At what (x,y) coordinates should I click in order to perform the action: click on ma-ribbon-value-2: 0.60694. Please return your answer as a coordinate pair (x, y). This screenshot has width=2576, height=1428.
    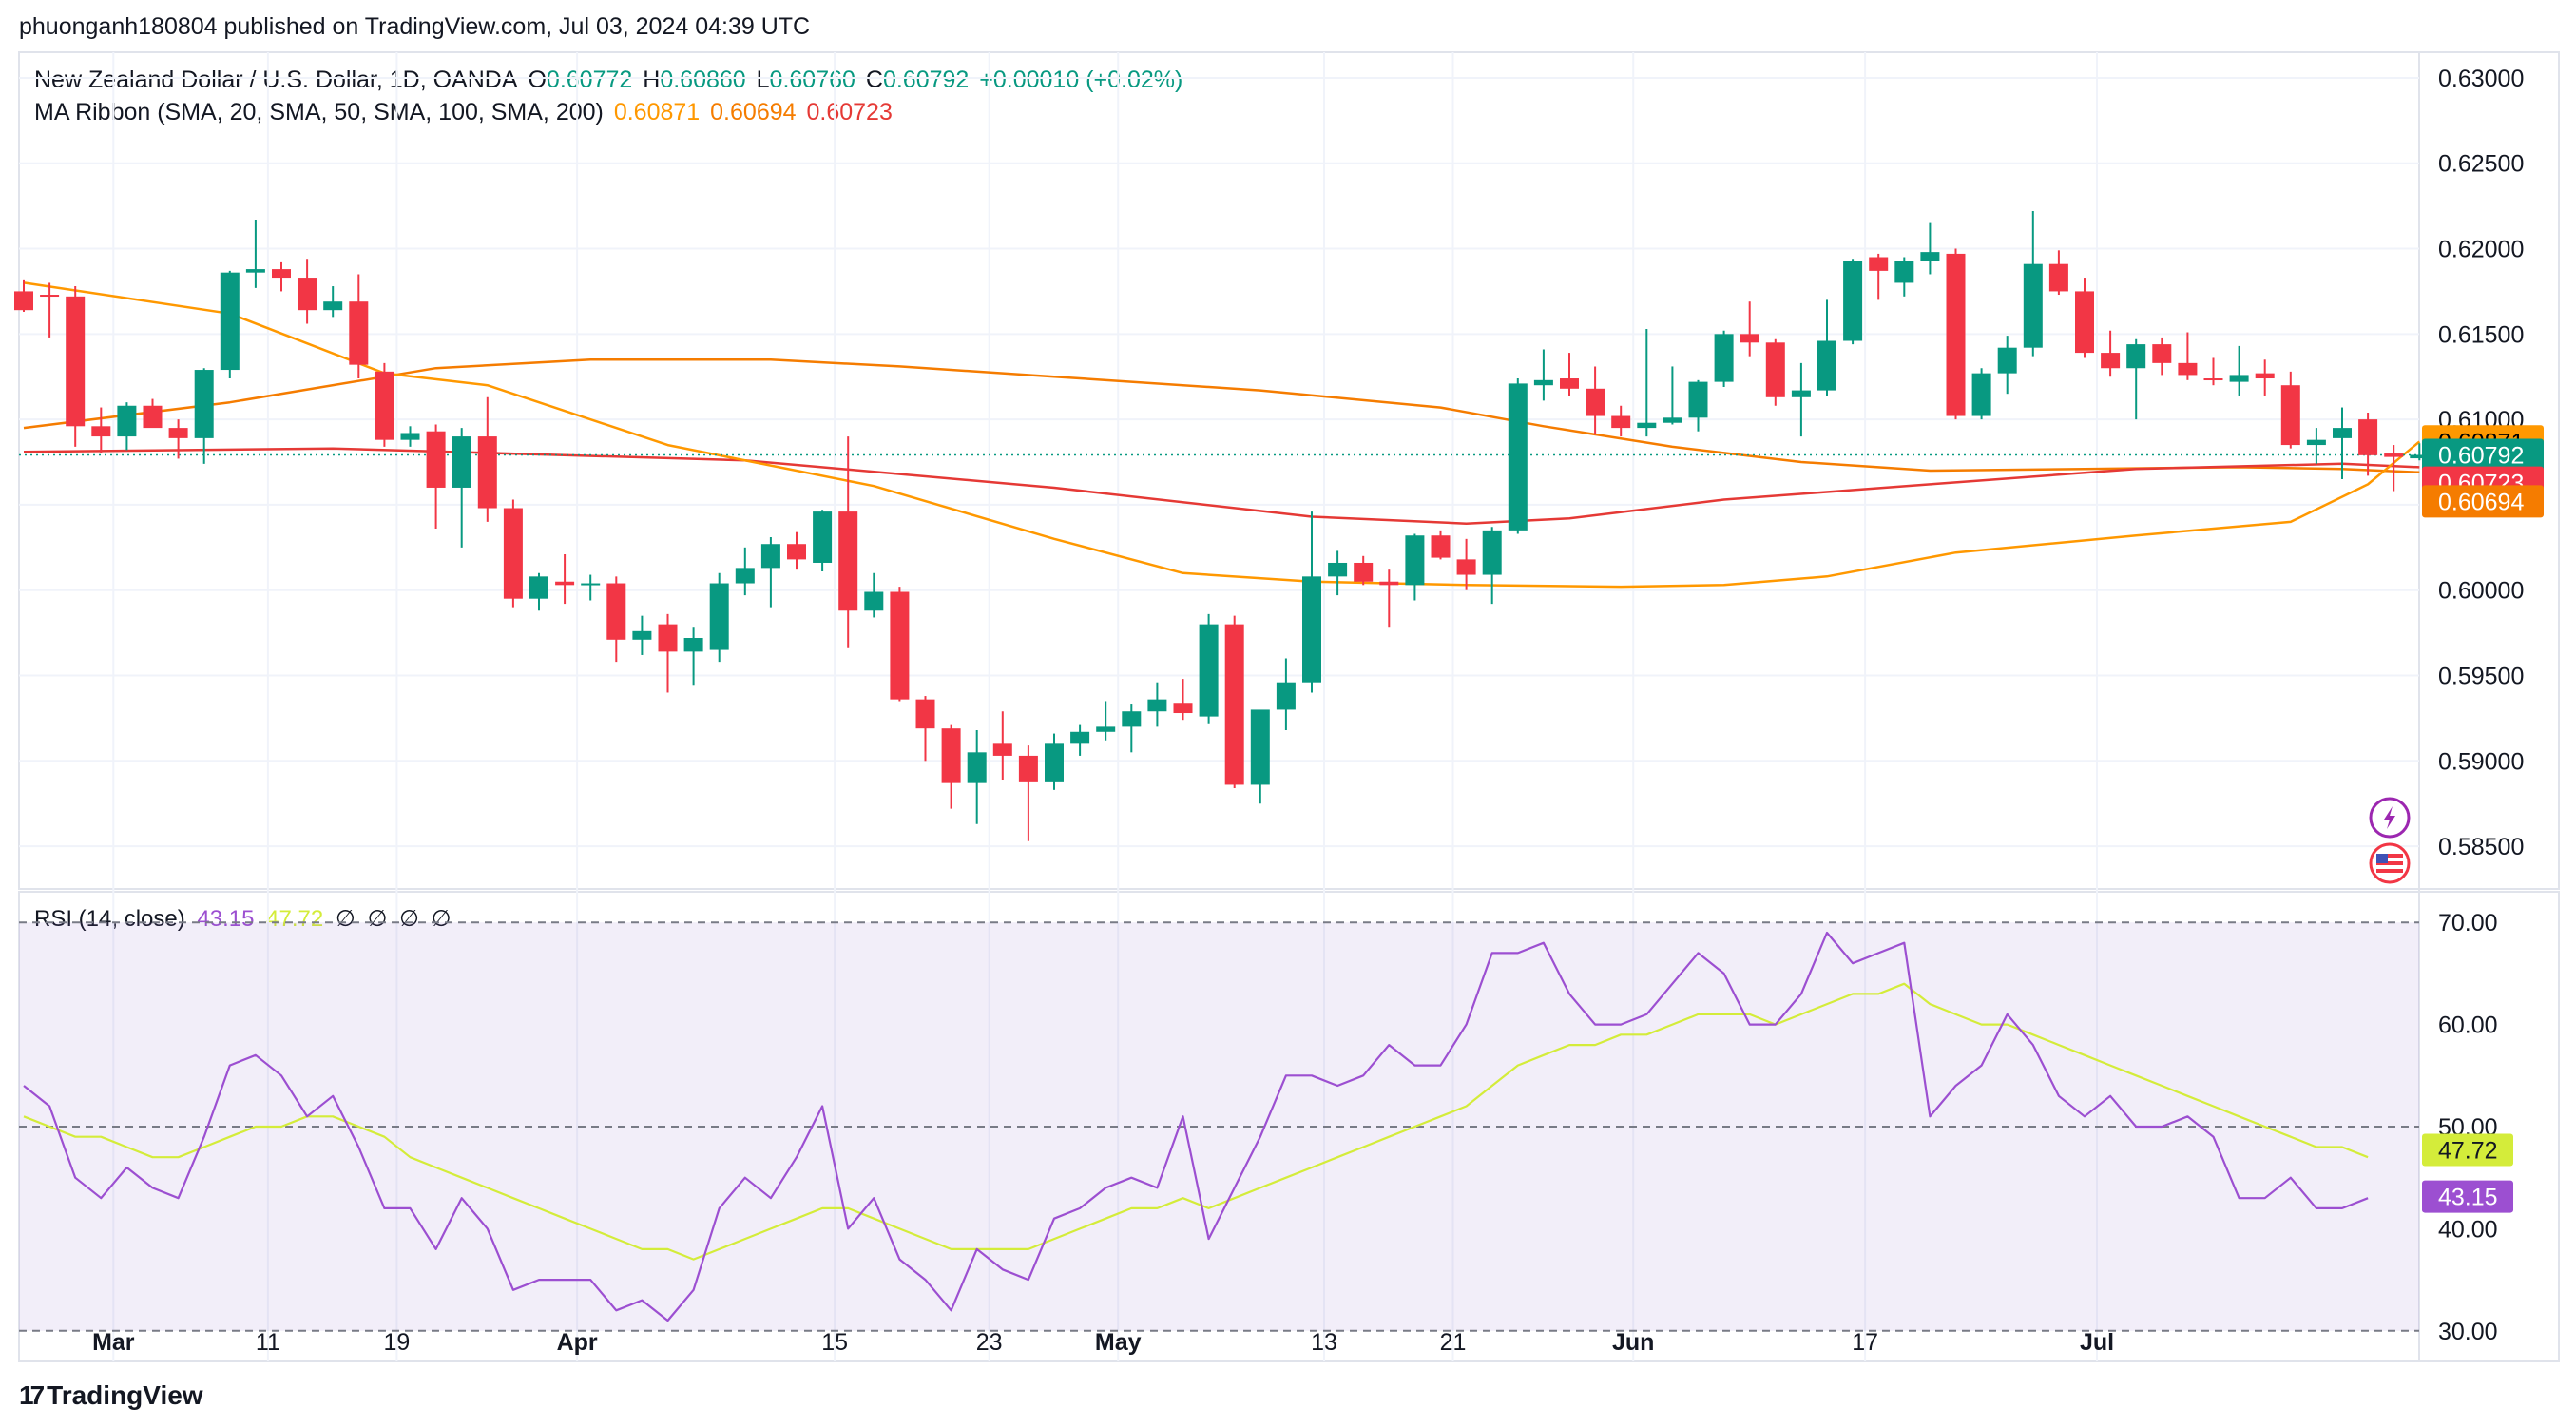
    Looking at the image, I should click on (753, 112).